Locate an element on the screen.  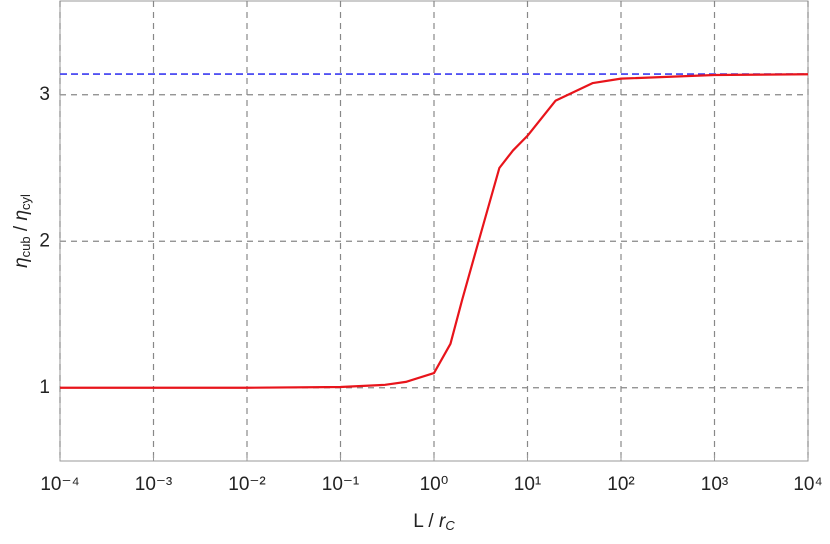
y-label-part: / is located at coordinates (21, 229).